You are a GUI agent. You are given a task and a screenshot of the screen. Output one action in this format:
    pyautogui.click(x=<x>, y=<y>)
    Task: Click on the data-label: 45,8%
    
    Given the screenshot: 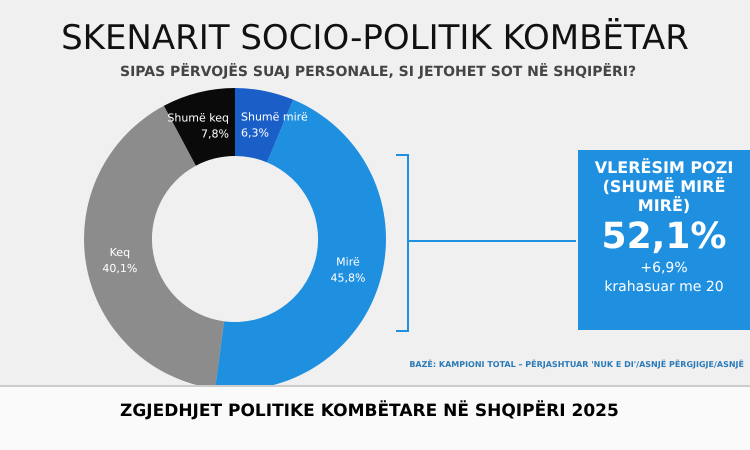 What is the action you would take?
    pyautogui.click(x=348, y=278)
    